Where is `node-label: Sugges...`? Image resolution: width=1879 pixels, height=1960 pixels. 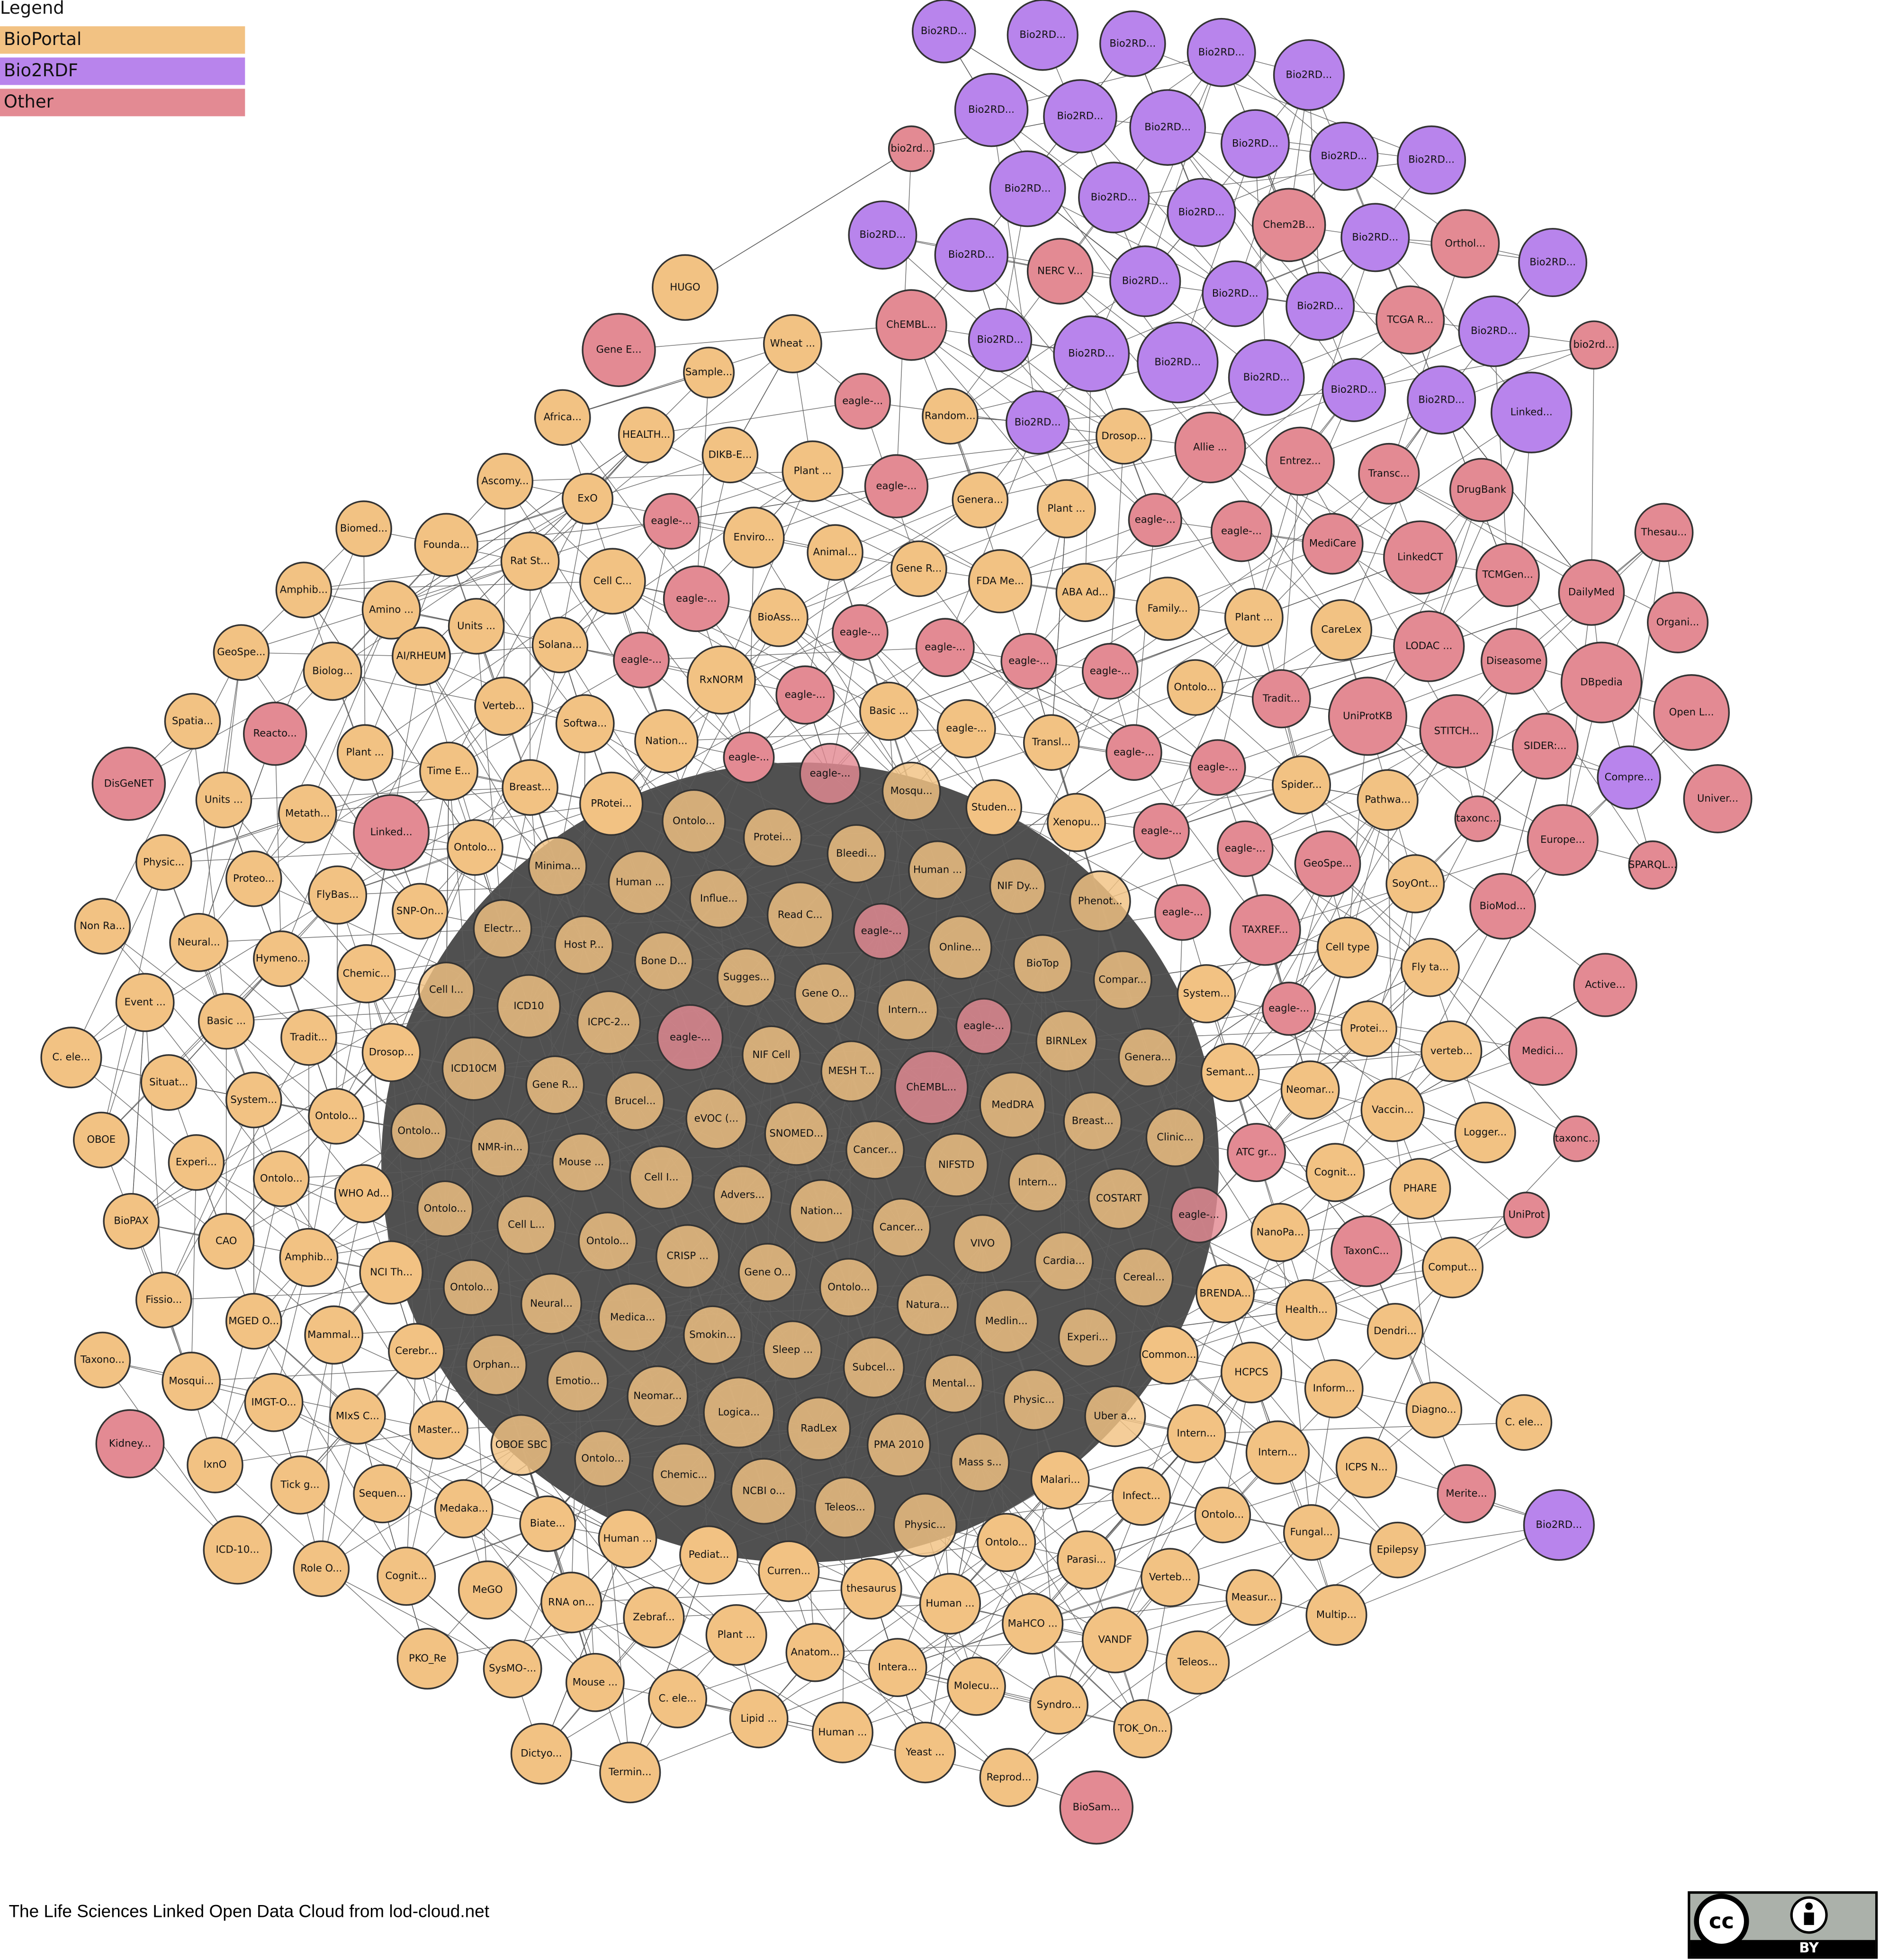
node-label: Sugges... is located at coordinates (746, 977).